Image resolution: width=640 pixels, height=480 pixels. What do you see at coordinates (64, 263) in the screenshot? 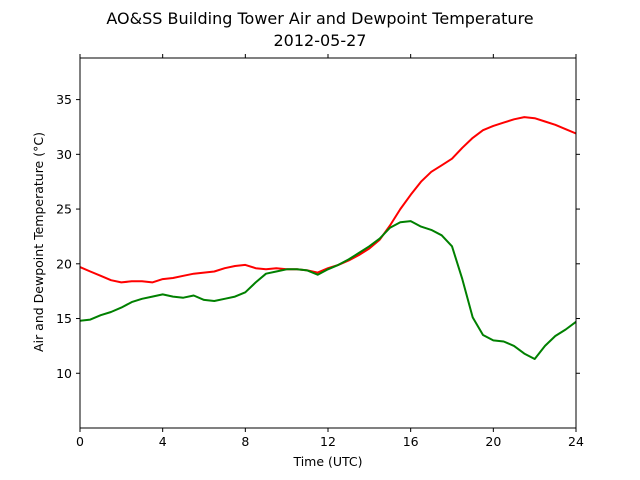
I see `y-tick-label: 20` at bounding box center [64, 263].